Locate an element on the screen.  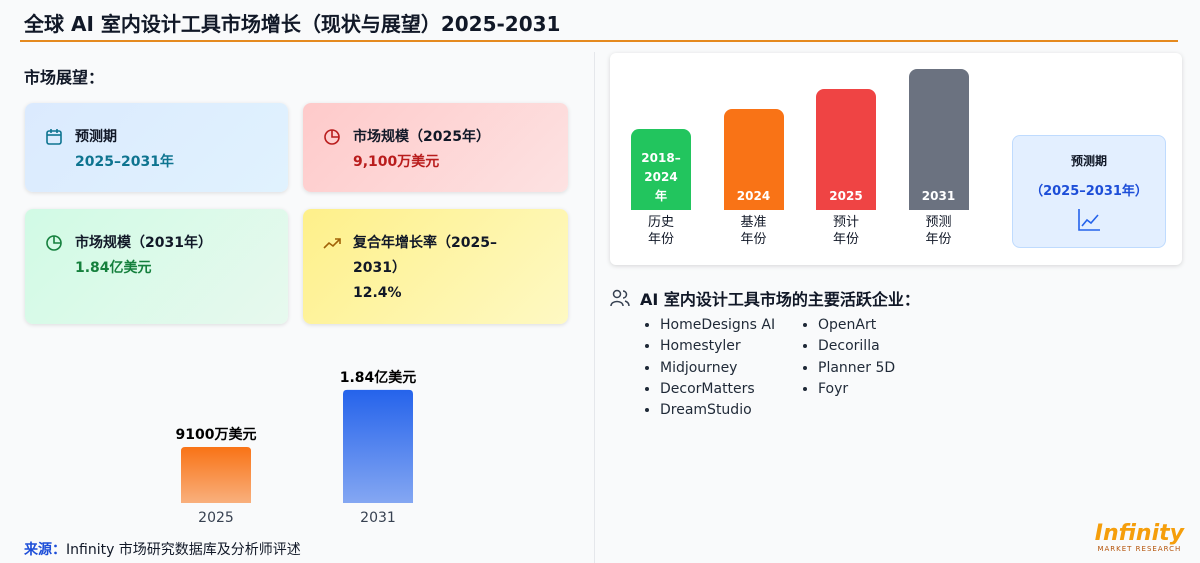
timeline-label: 历史年份 is located at coordinates (660, 231).